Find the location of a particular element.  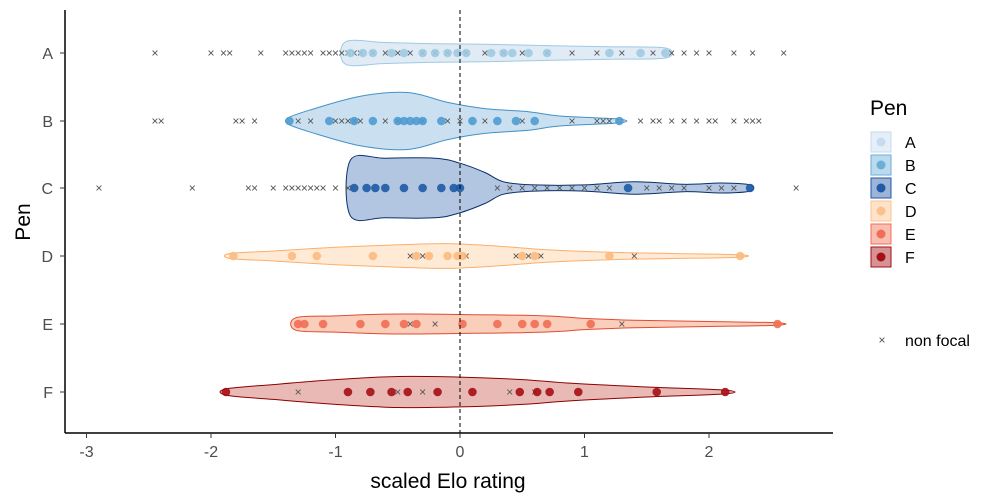

legend-label-nonfocal: non focal is located at coordinates (937, 341).